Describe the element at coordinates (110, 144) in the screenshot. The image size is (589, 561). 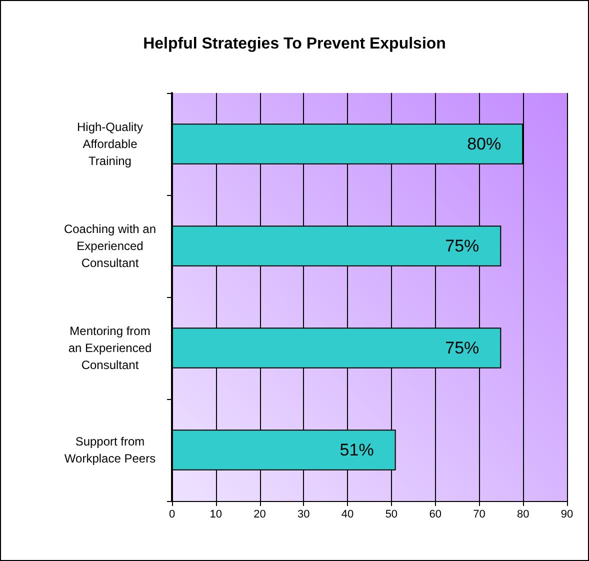
I see `y-tick-label: High-Quality Affordable Training` at that location.